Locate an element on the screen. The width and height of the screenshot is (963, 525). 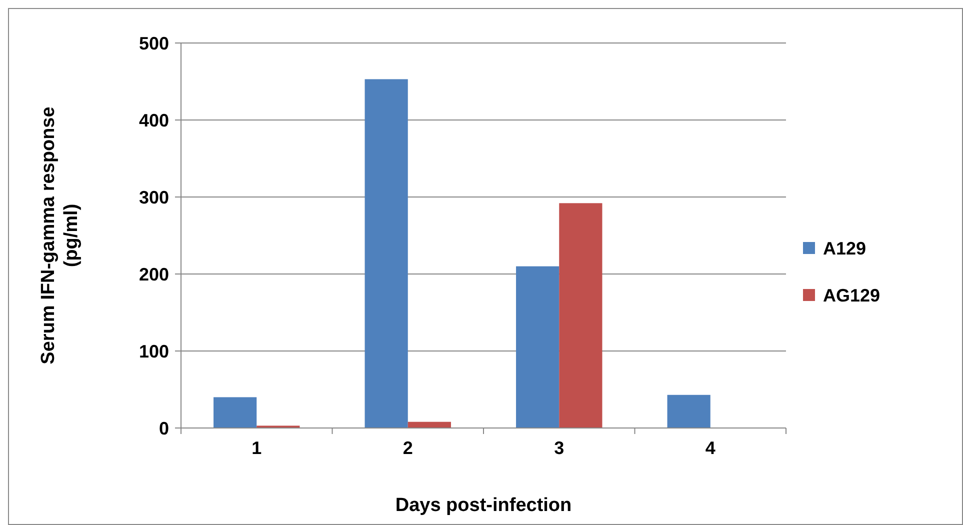
x-axis-title: Days post-infection is located at coordinates (483, 505).